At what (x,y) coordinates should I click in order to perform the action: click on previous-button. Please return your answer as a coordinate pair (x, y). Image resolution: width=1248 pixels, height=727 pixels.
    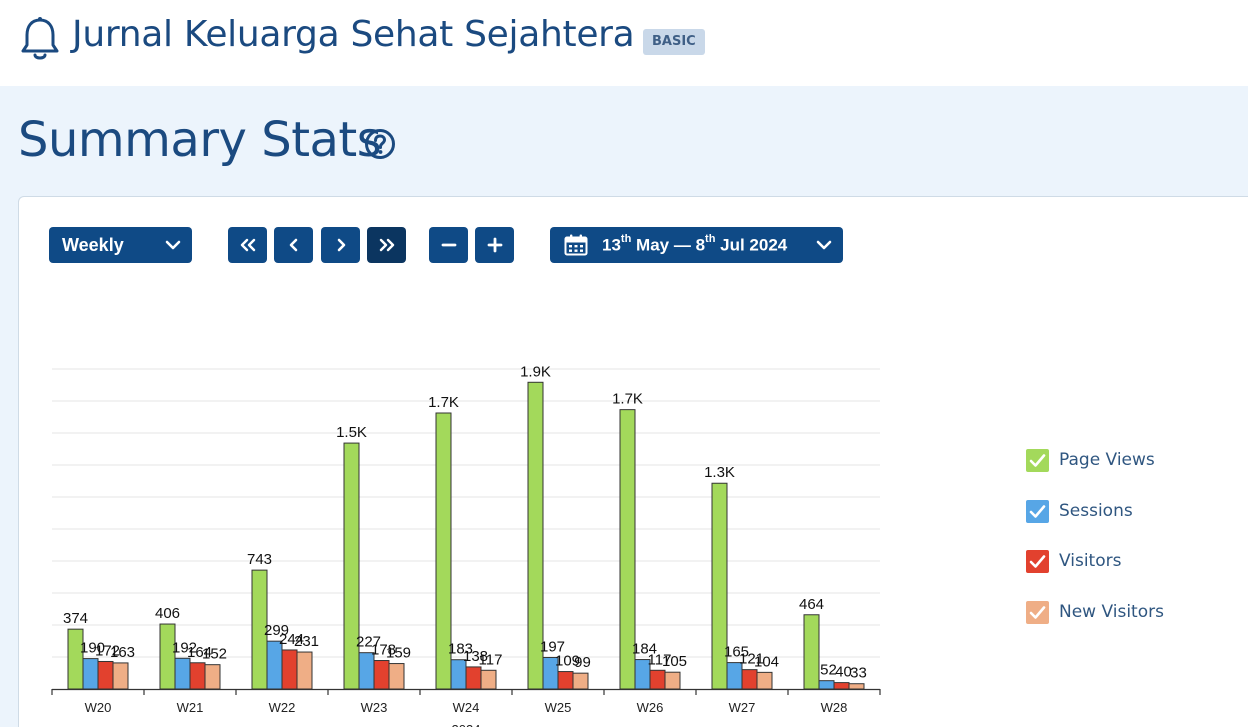
    Looking at the image, I should click on (293, 245).